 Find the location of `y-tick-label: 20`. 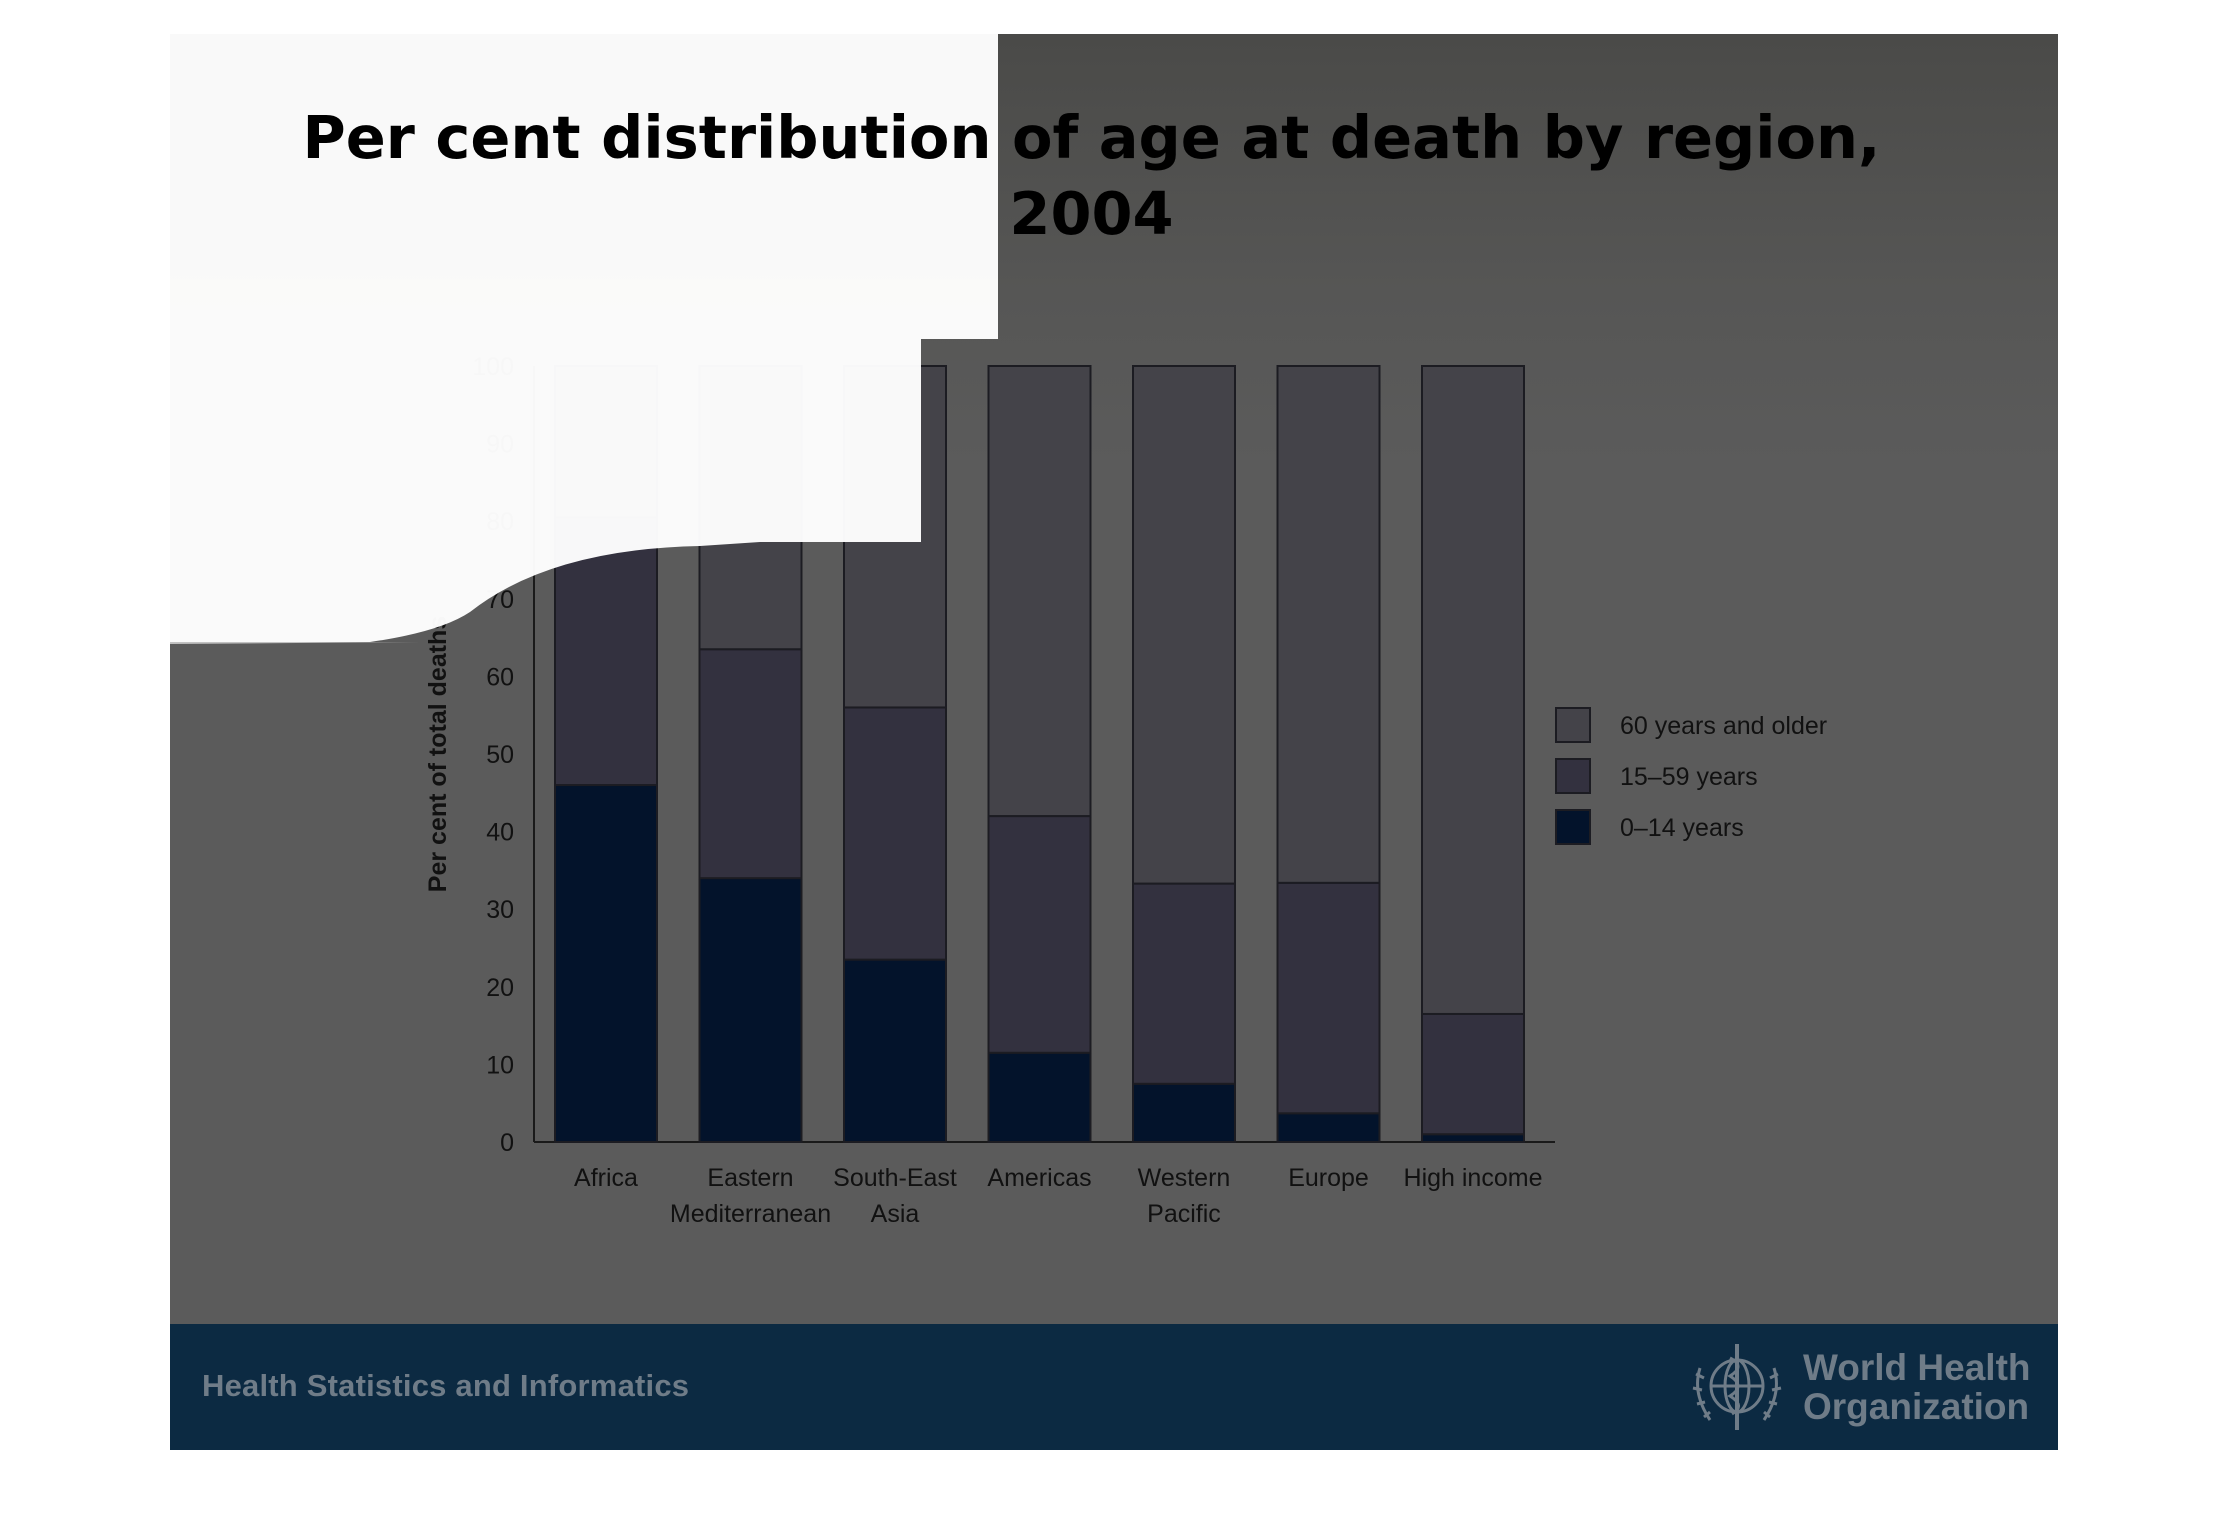

y-tick-label: 20 is located at coordinates (500, 988).